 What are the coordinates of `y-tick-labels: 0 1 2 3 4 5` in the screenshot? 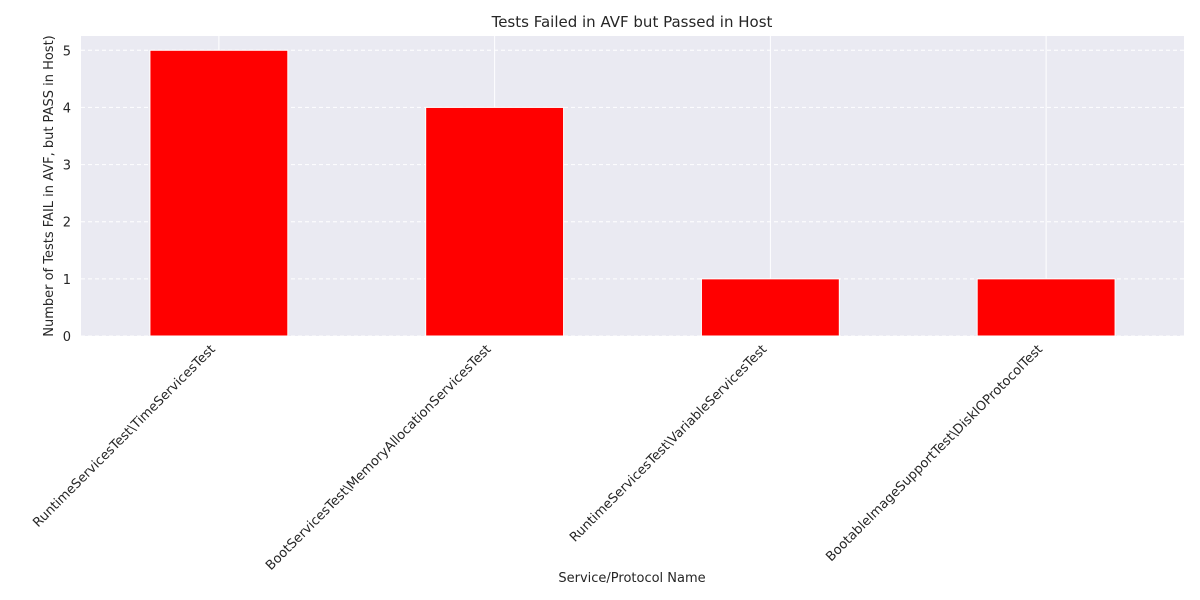 It's located at (67, 194).